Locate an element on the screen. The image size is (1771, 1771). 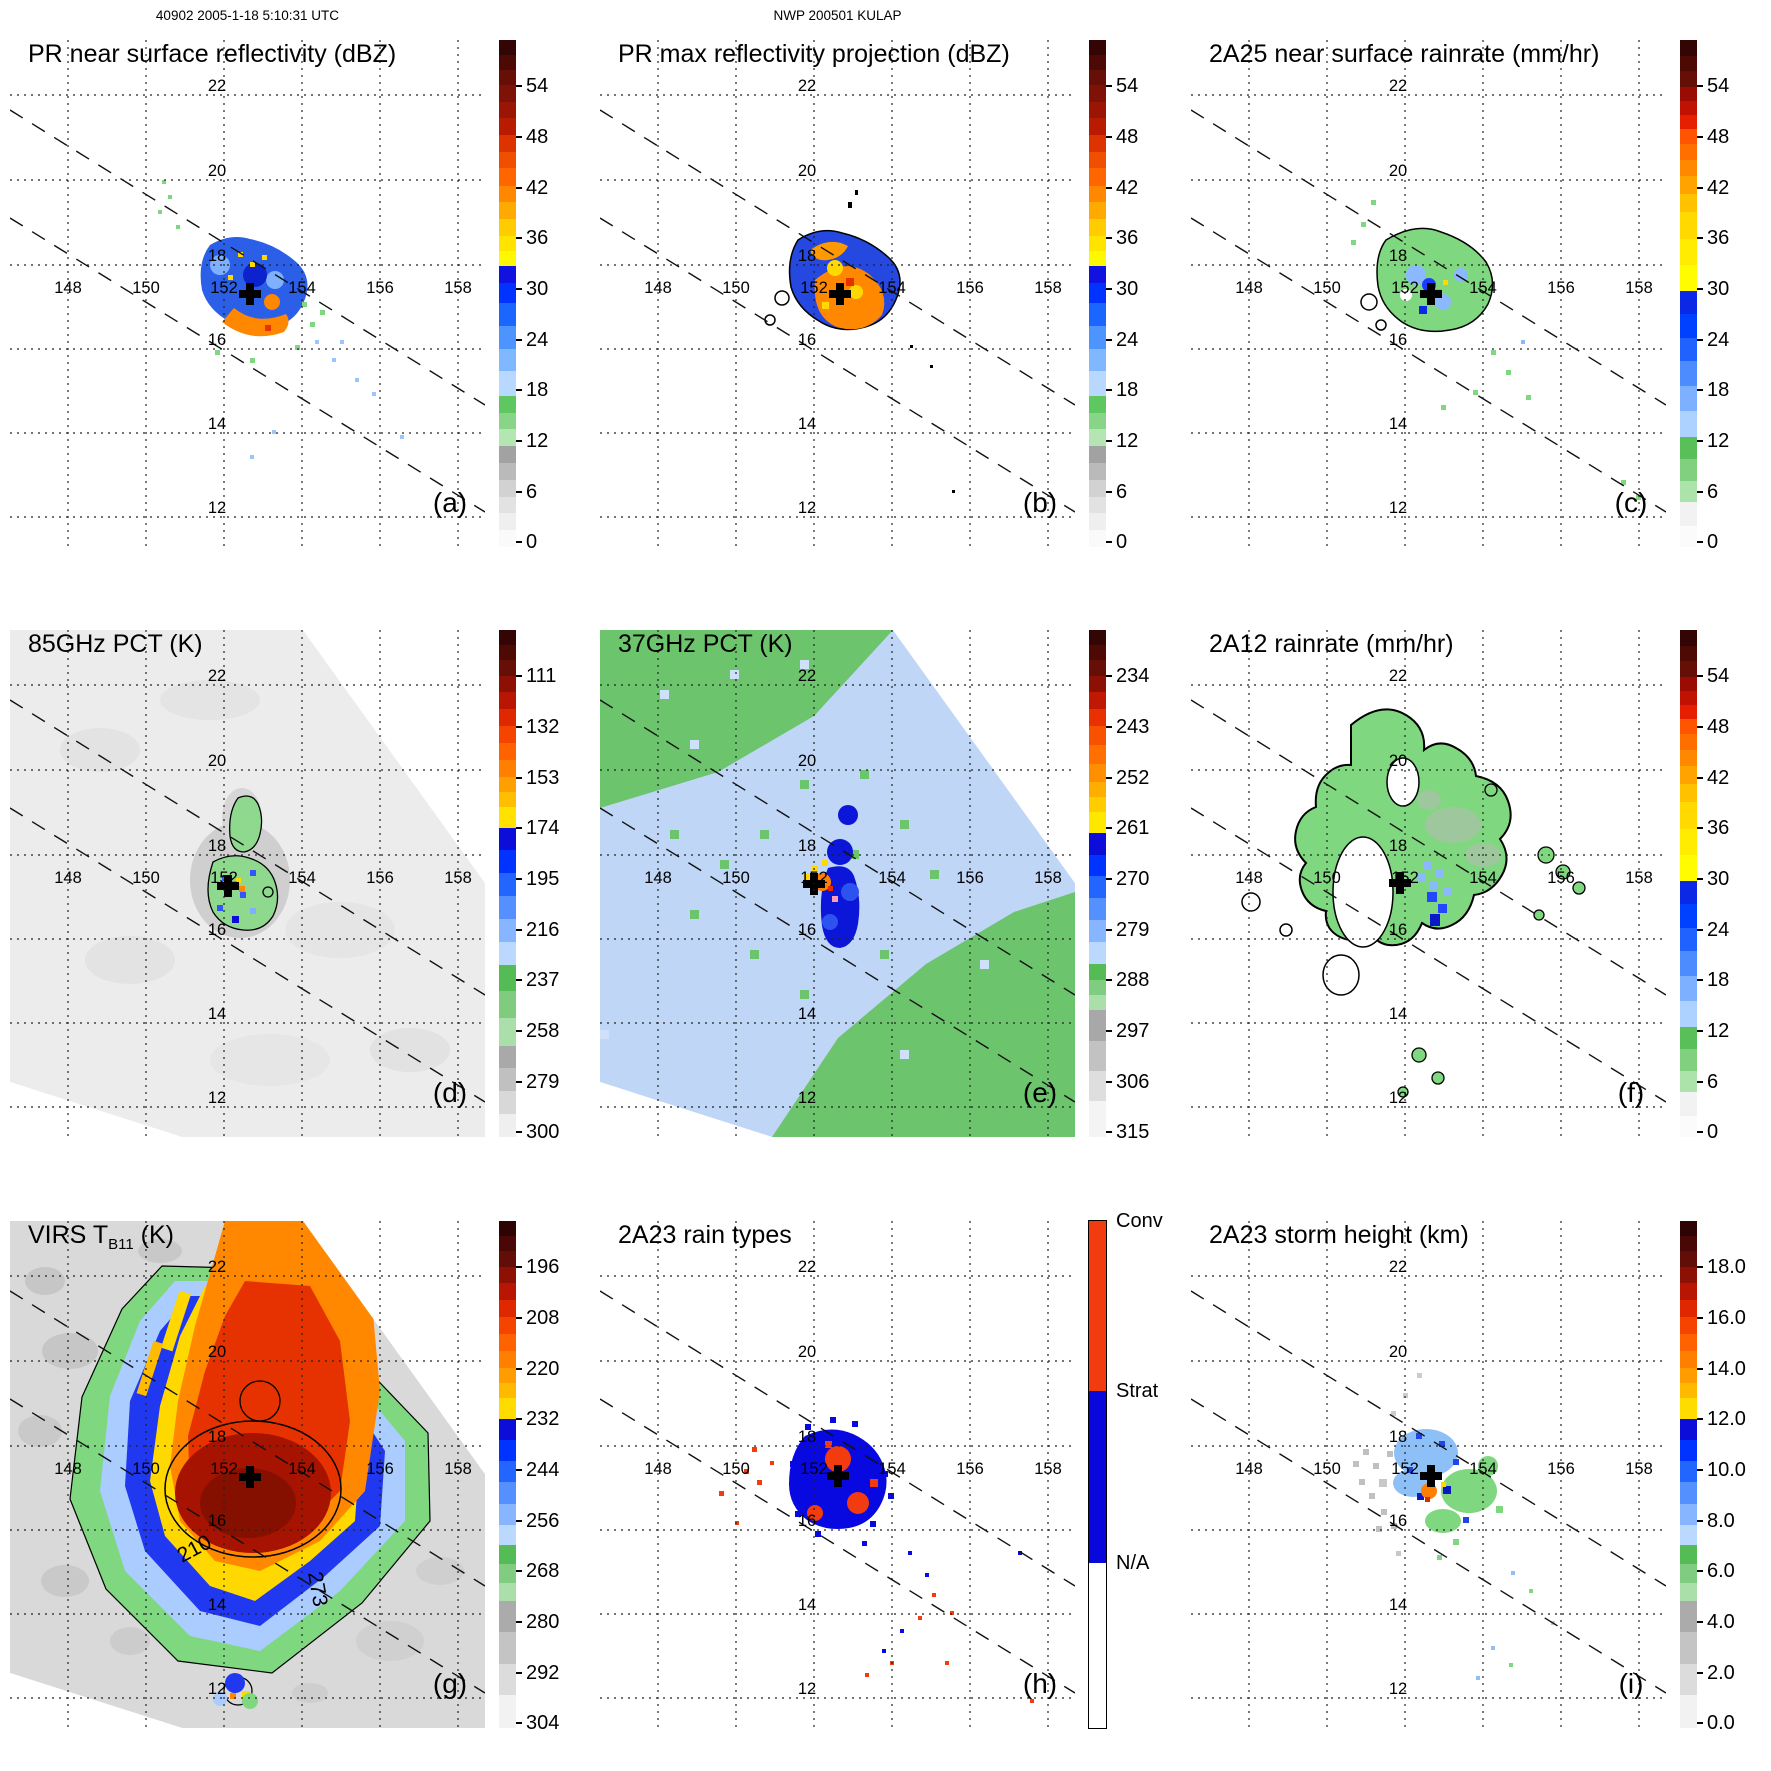
colorbar-tick-label: 48 is located at coordinates (1718, 727).